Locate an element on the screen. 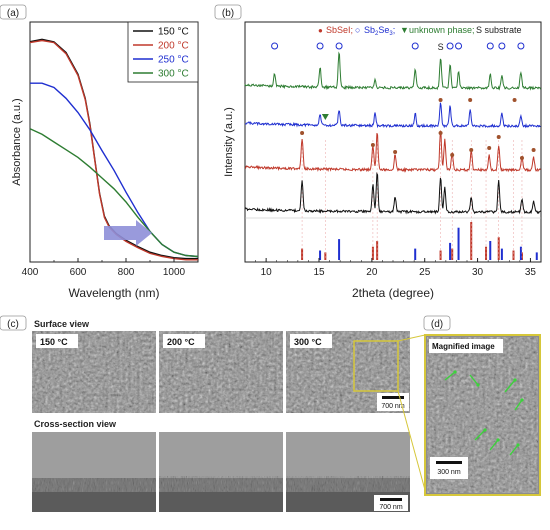 The height and width of the screenshot is (530, 550). connector-bottom is located at coordinates (411, 440).